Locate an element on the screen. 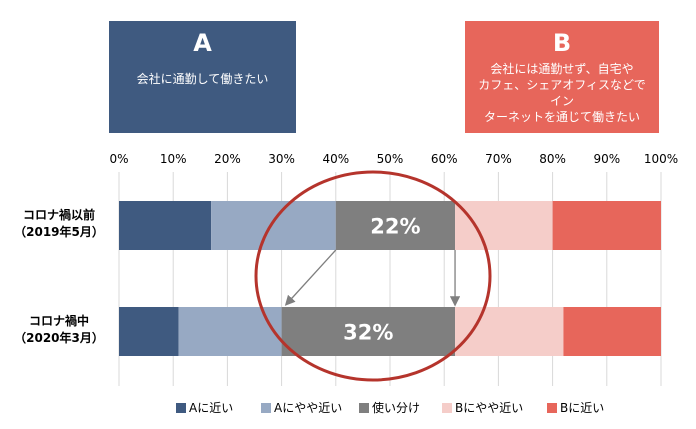 The image size is (696, 429). category-label: コロナ禍以前 （2019年5月） is located at coordinates (59, 223).